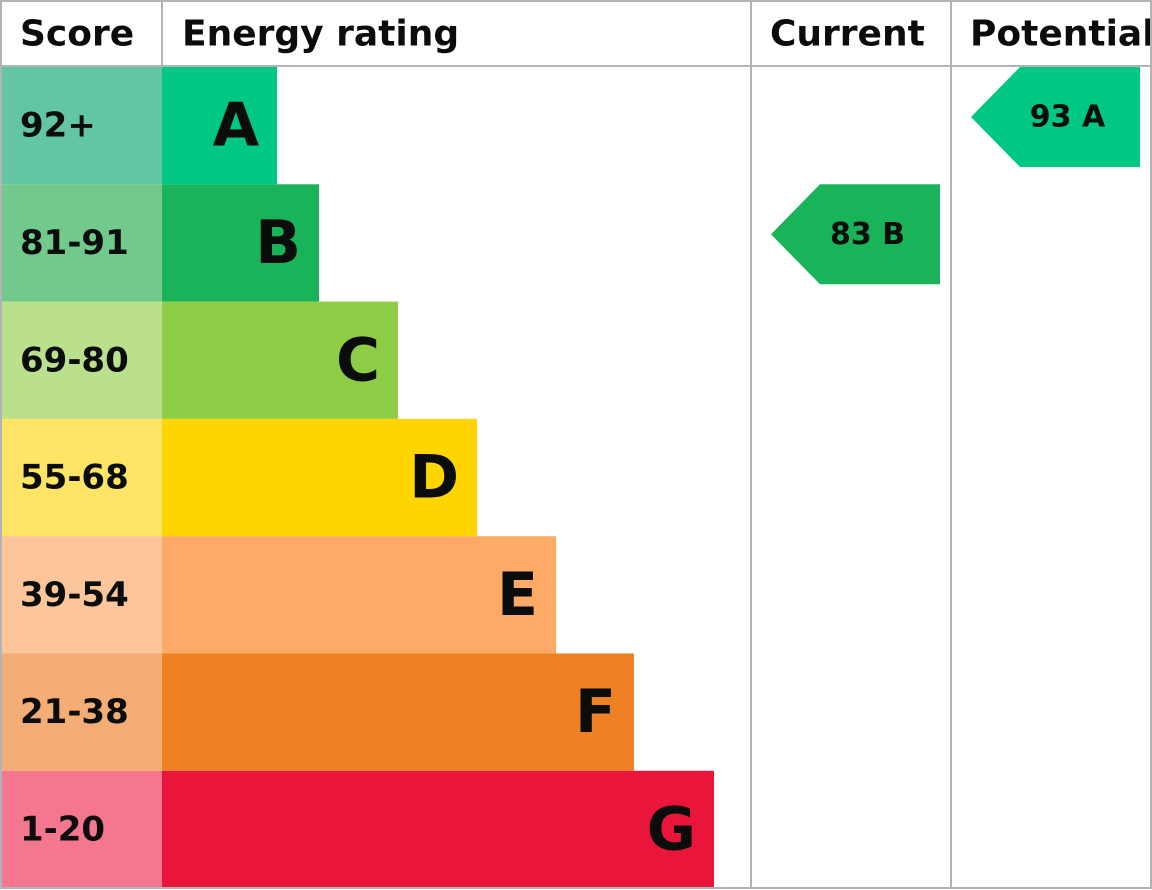 This screenshot has height=890, width=1152. What do you see at coordinates (434, 478) in the screenshot?
I see `rating-letter: D` at bounding box center [434, 478].